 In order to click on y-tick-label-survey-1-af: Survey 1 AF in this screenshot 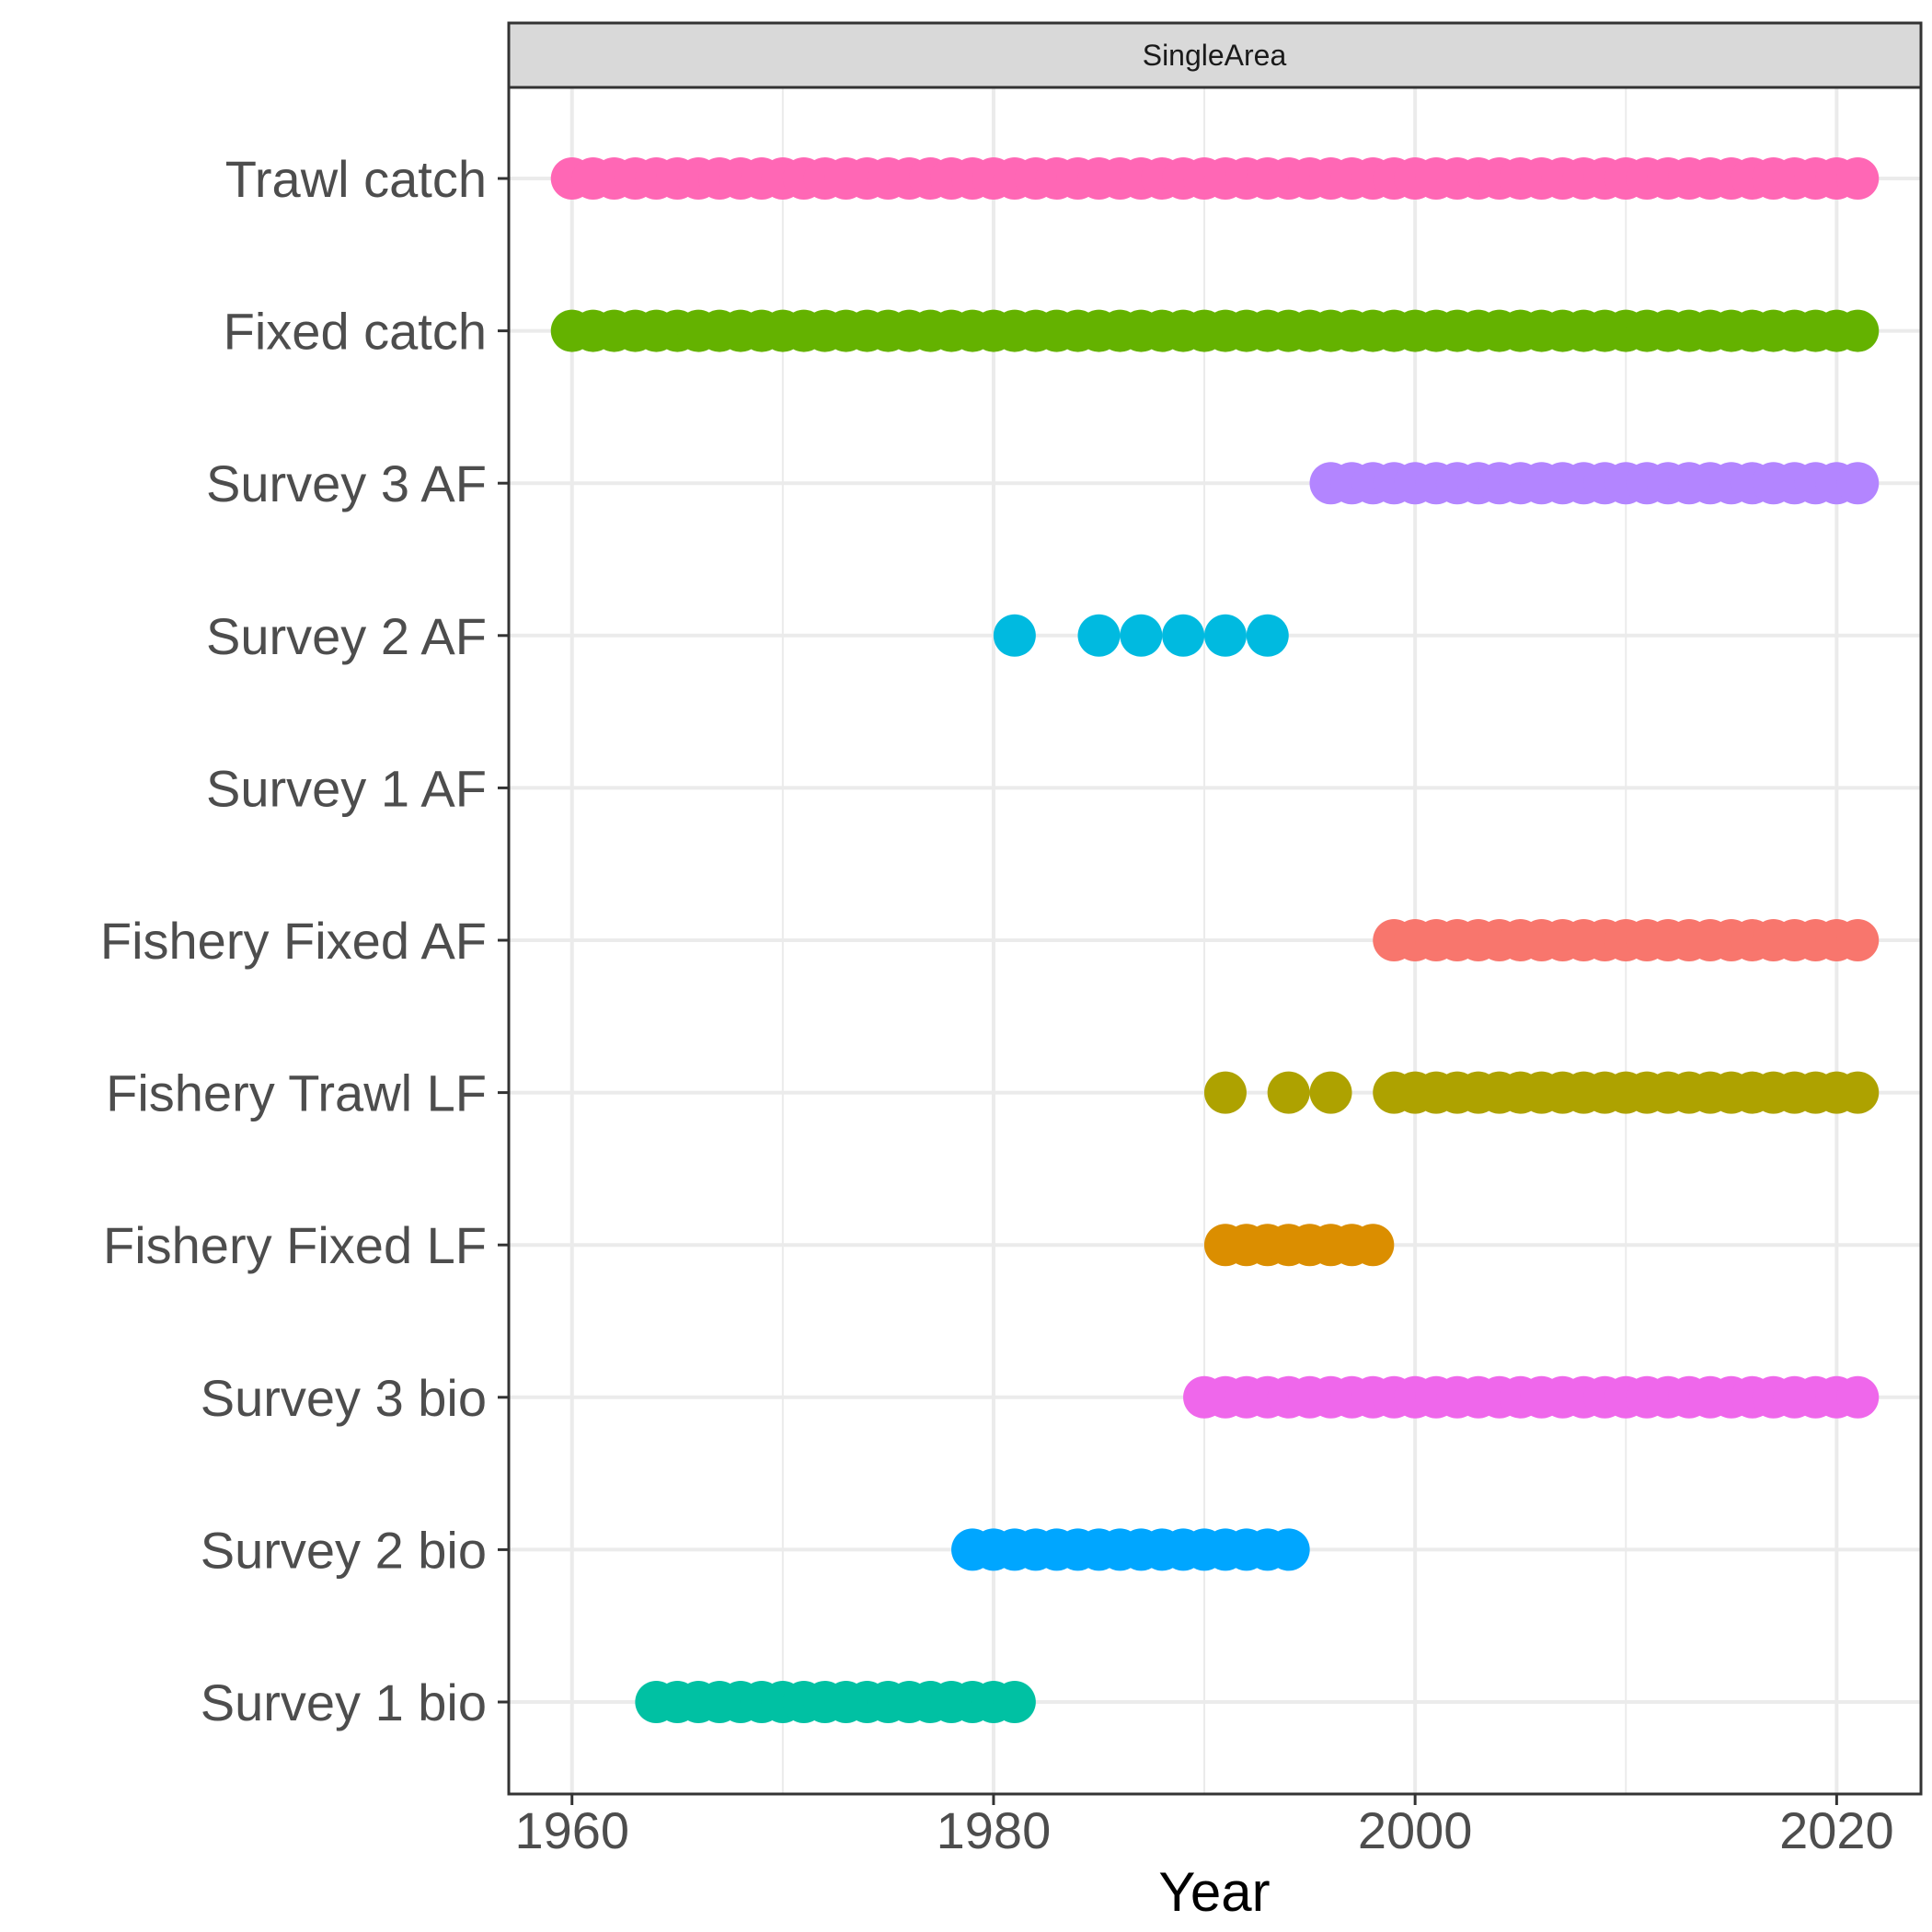, I will do `click(346, 788)`.